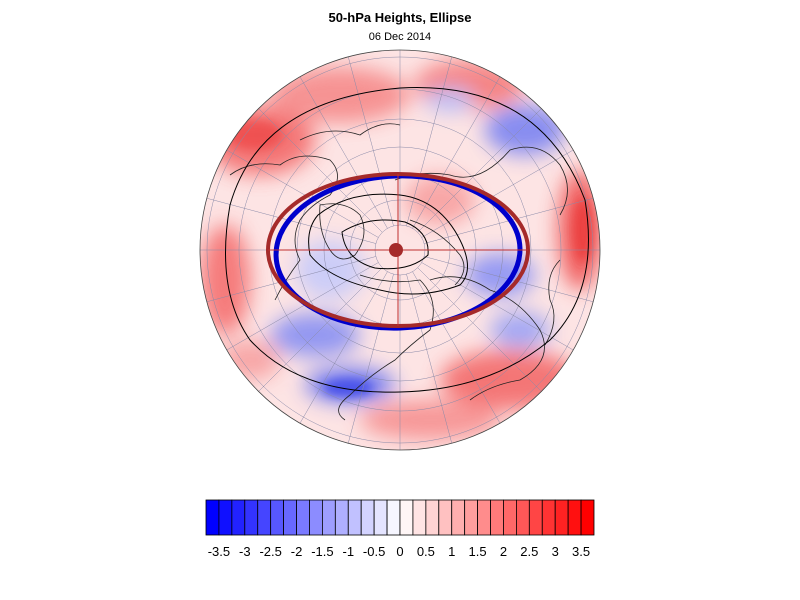 This screenshot has height=600, width=800. Describe the element at coordinates (219, 551) in the screenshot. I see `colorbar-tick-label: -3.5` at that location.